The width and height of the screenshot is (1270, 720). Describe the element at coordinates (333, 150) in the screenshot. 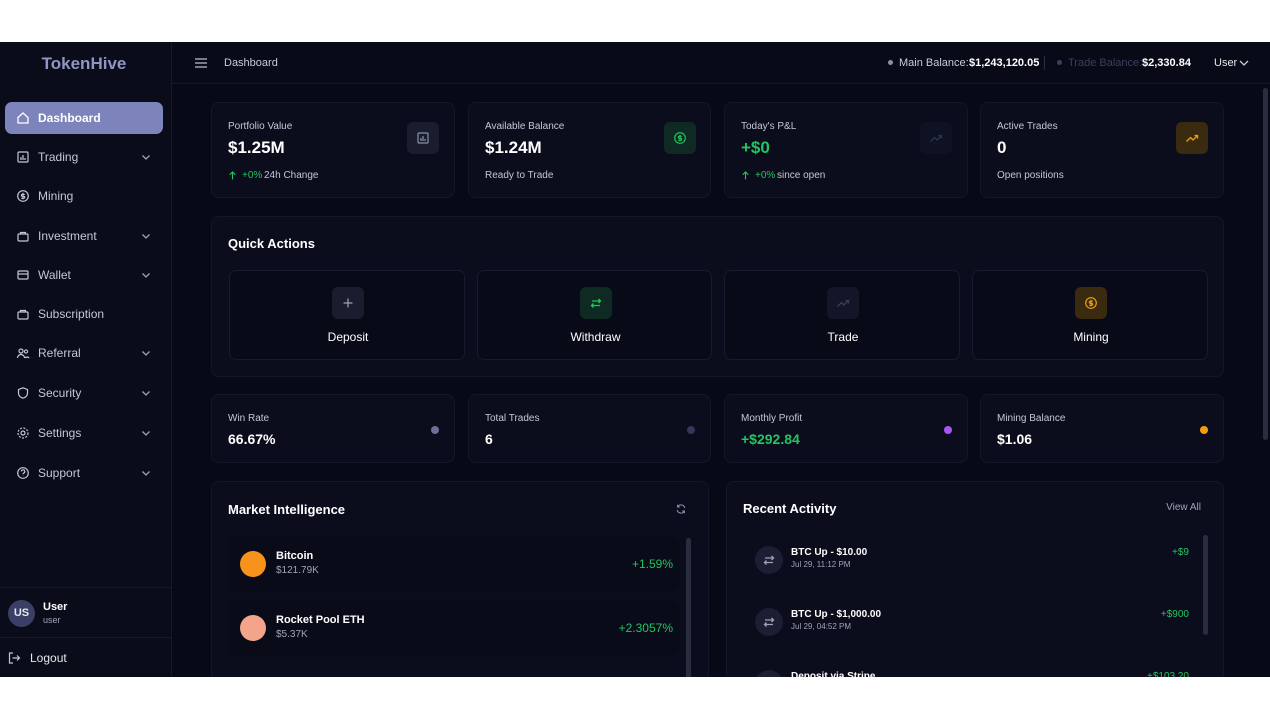

I see `stat-card: Portfolio Value $1.25M +0% 24h Change` at that location.